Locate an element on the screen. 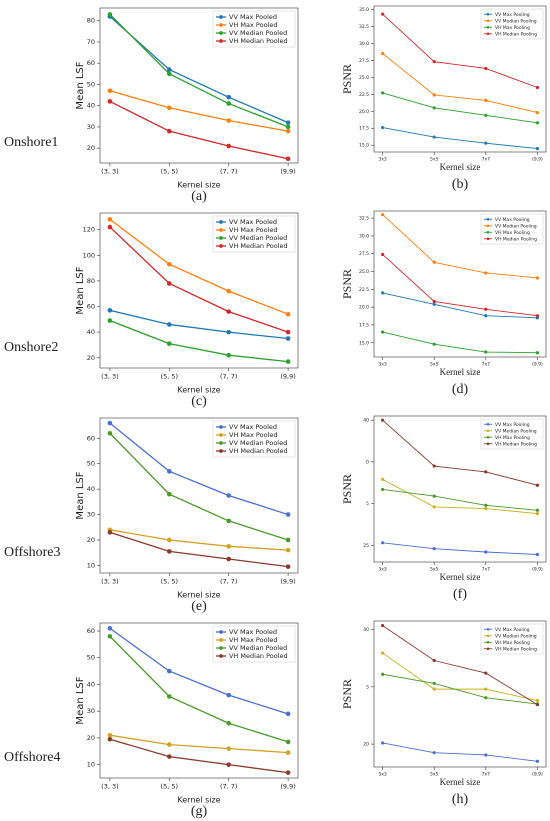 Image resolution: width=550 pixels, height=821 pixels. y-tick-label: 25.0 is located at coordinates (364, 272).